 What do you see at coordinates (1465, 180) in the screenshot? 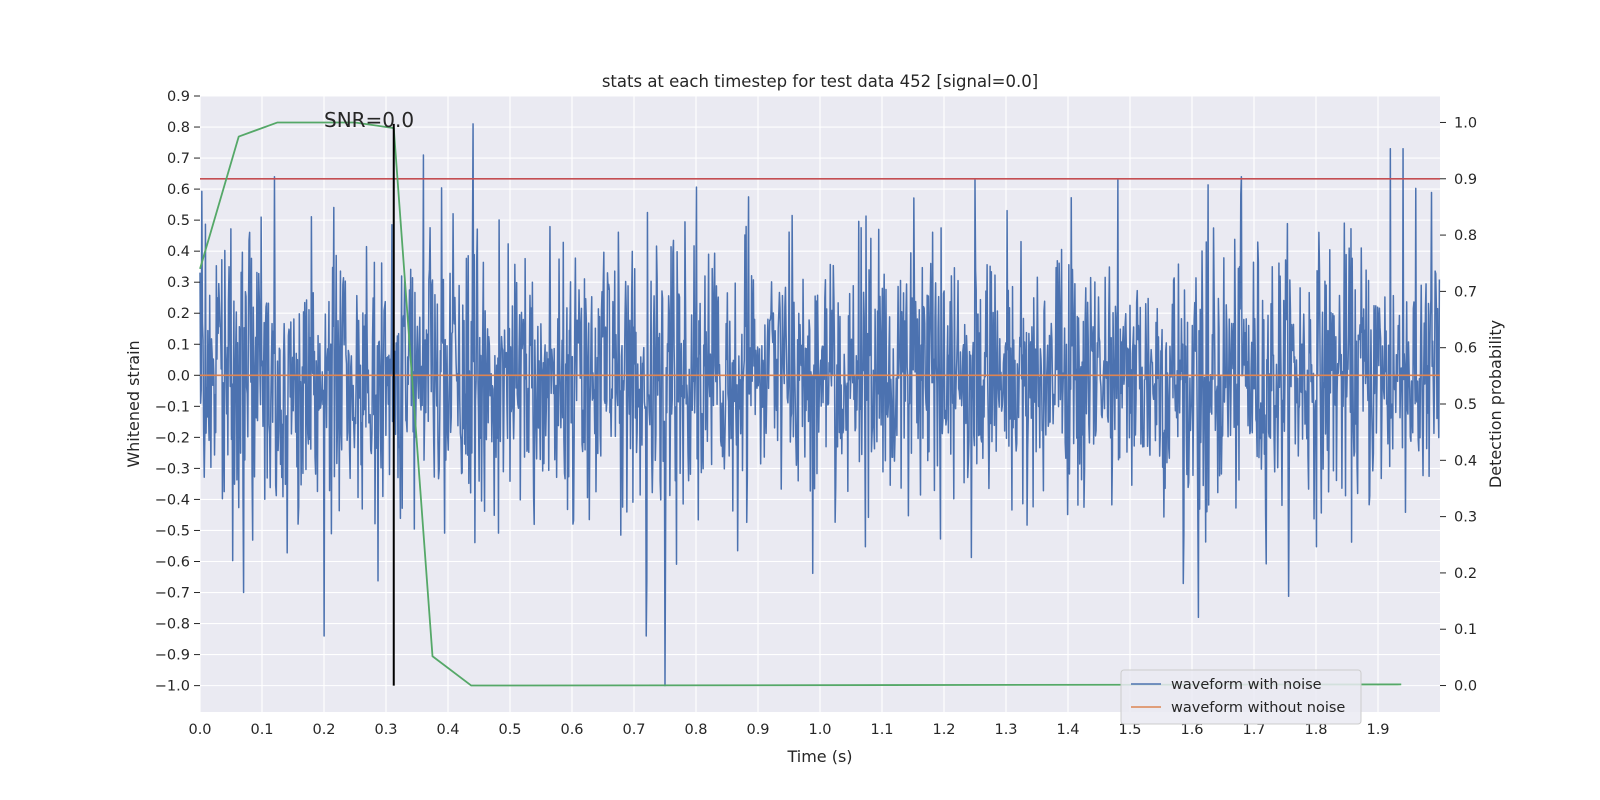
I see `y2-tick-label: 0.9` at bounding box center [1465, 180].